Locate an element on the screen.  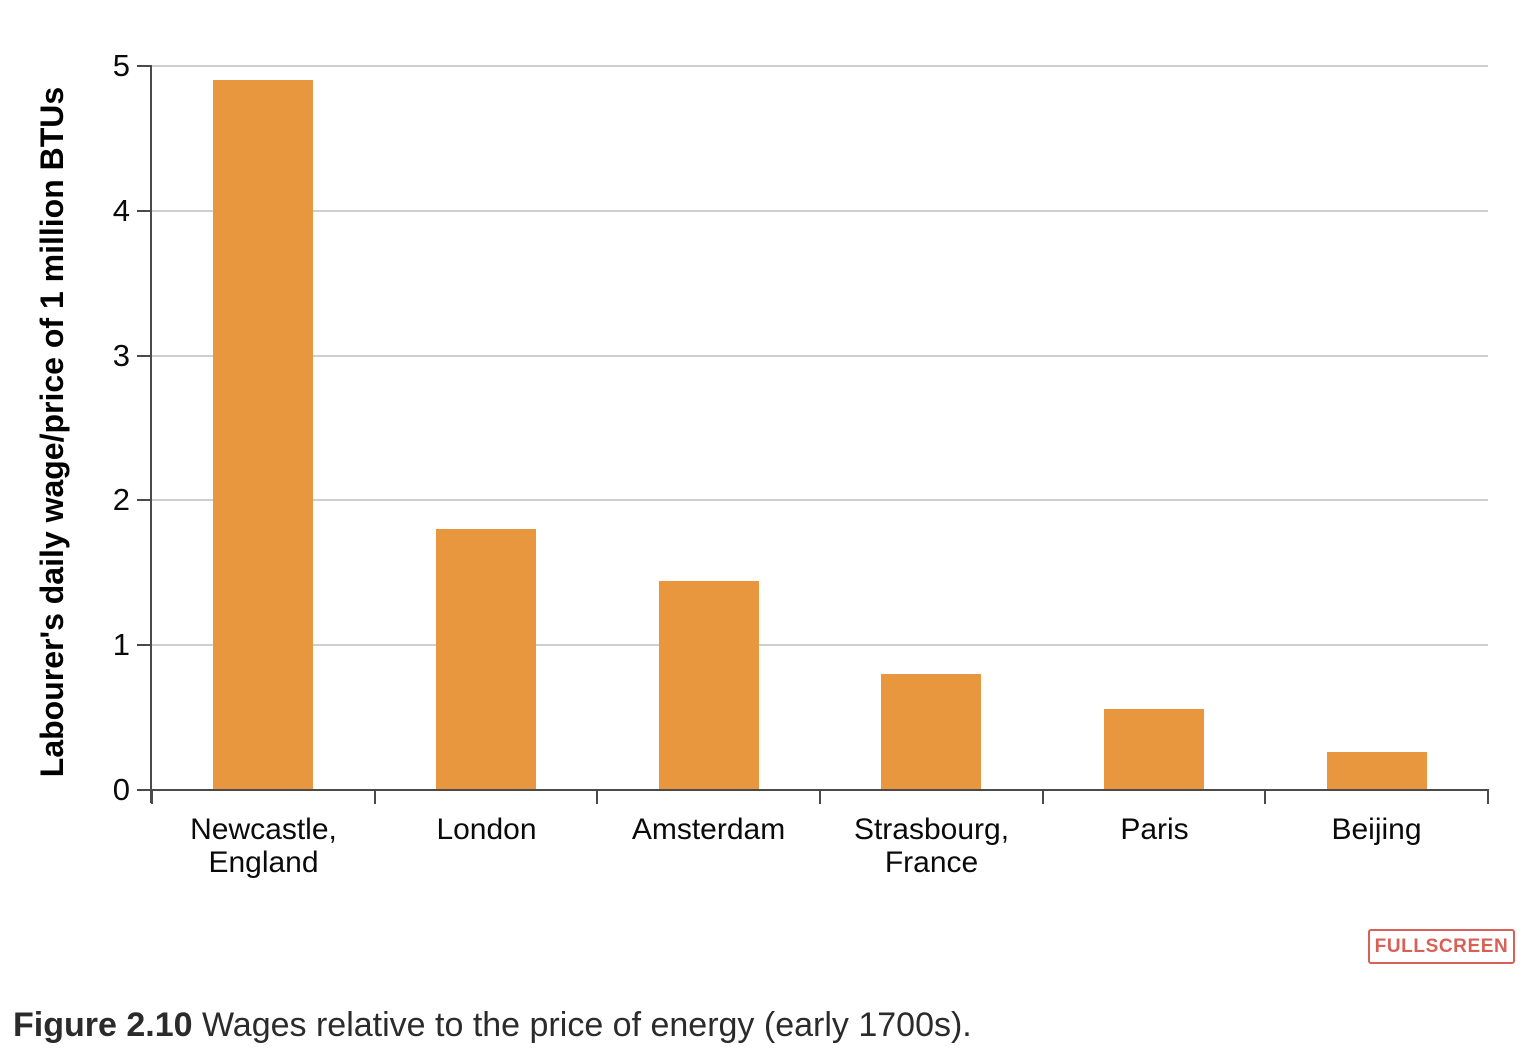
y-tick-label-3: 3 is located at coordinates (121, 355).